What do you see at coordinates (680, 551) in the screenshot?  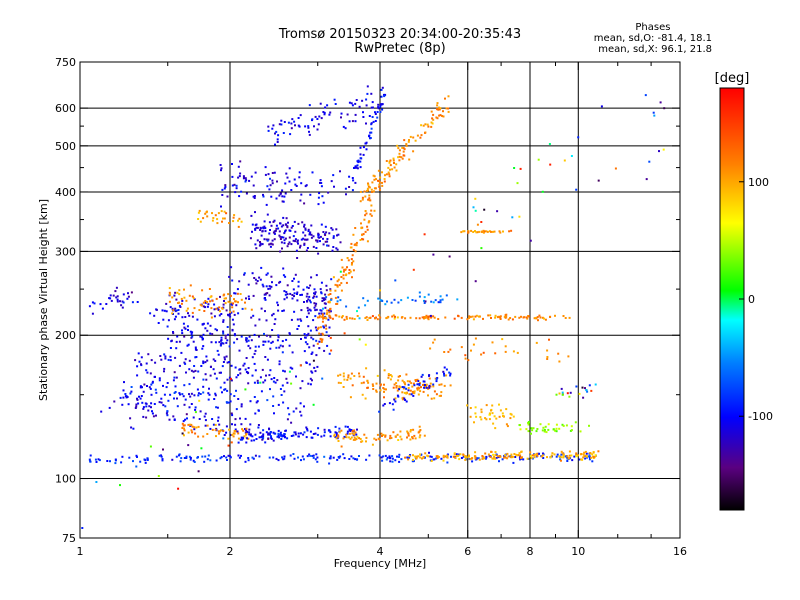 I see `x-tick-label: 16` at bounding box center [680, 551].